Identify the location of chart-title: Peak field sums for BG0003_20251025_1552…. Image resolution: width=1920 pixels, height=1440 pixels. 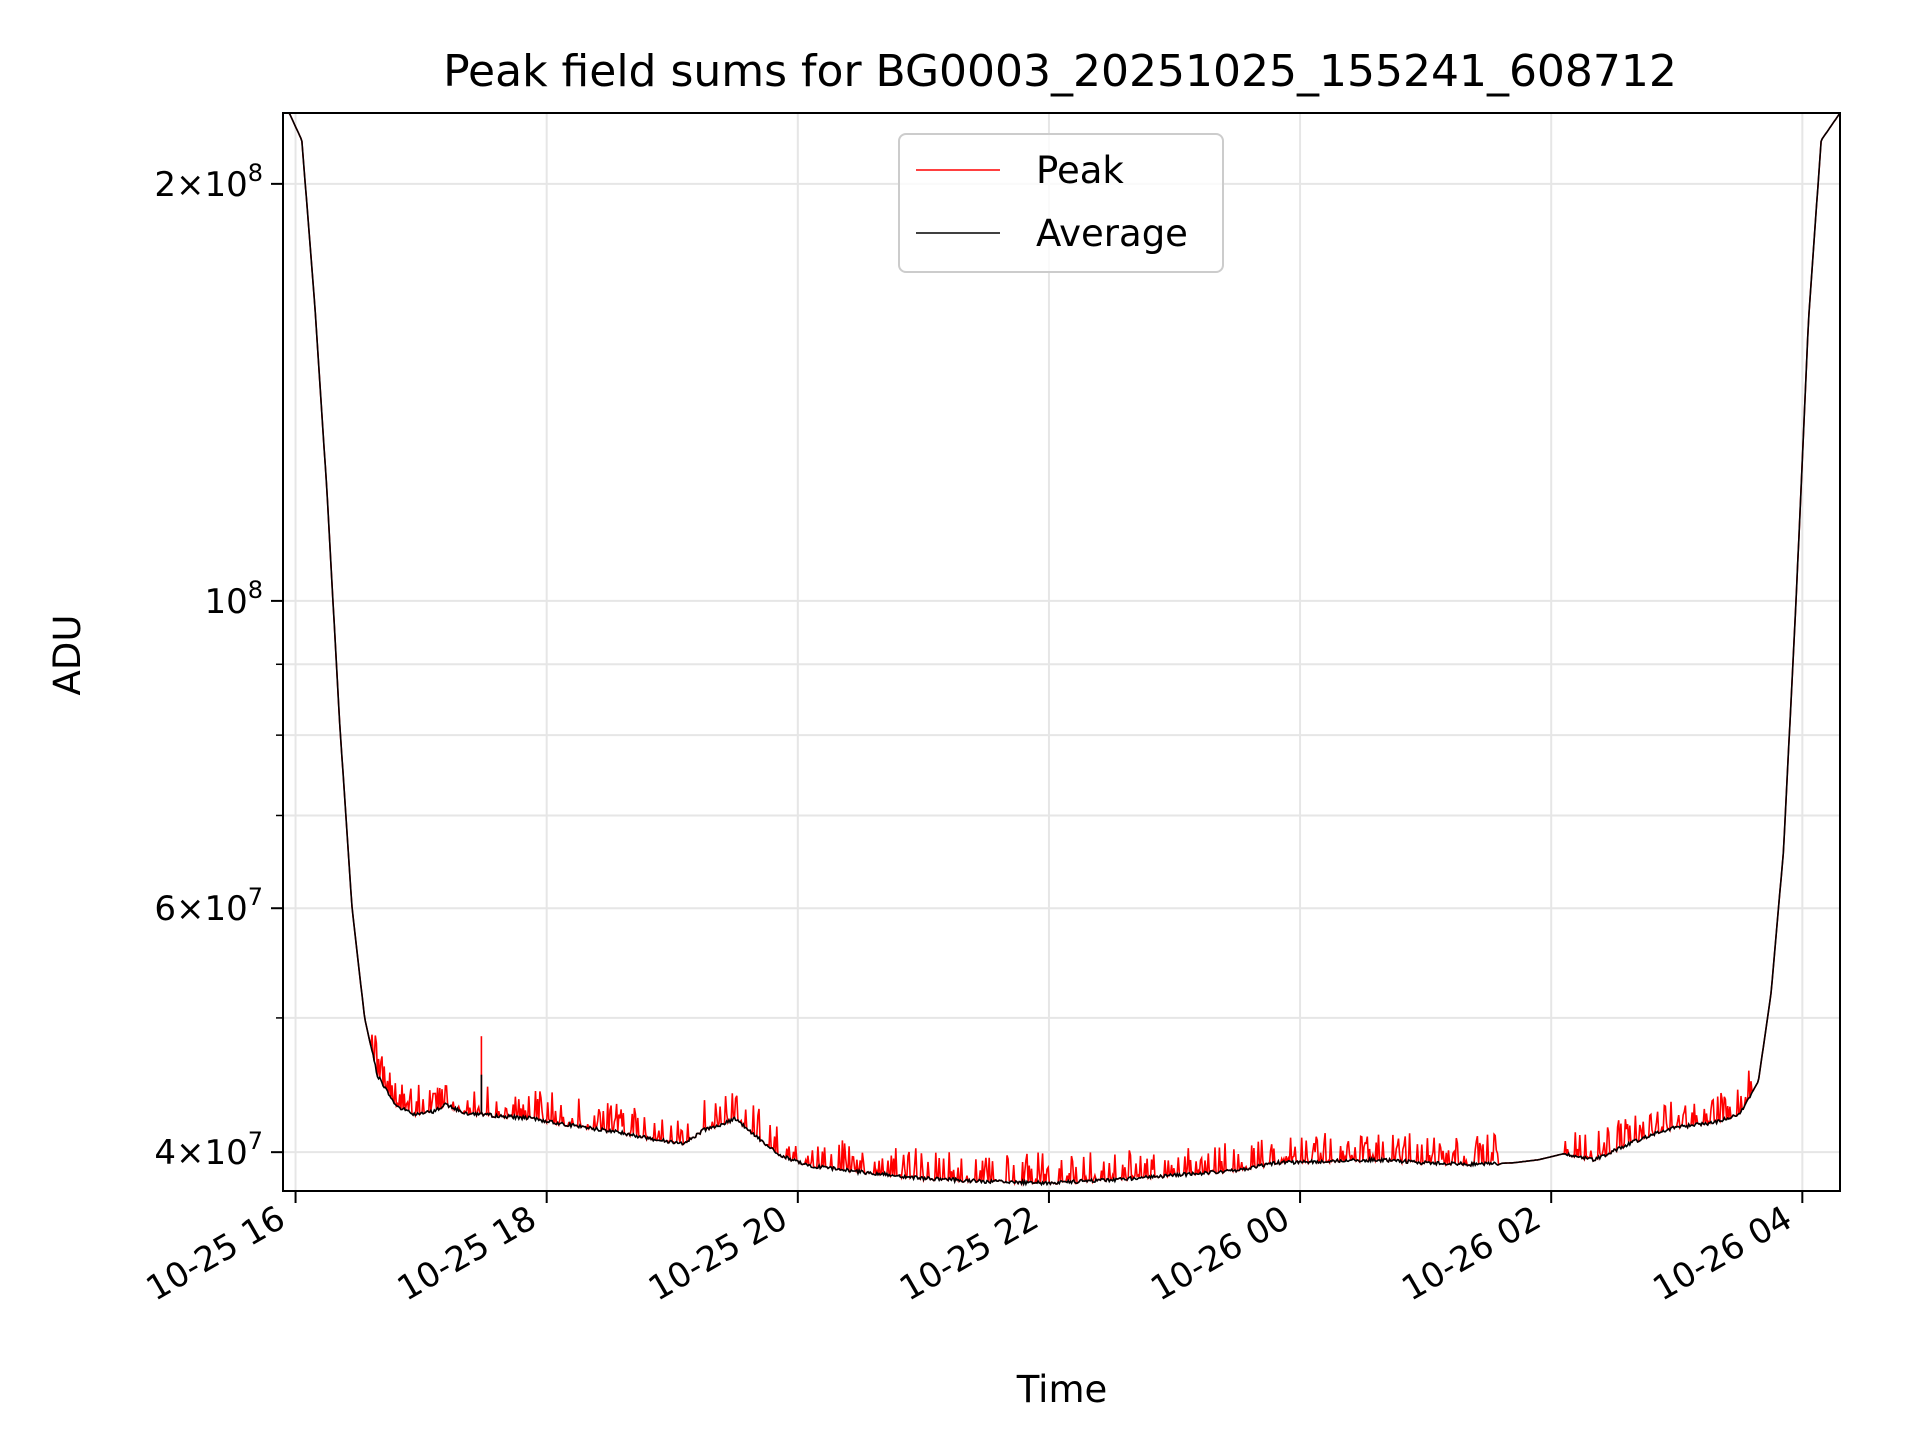
(1060, 71).